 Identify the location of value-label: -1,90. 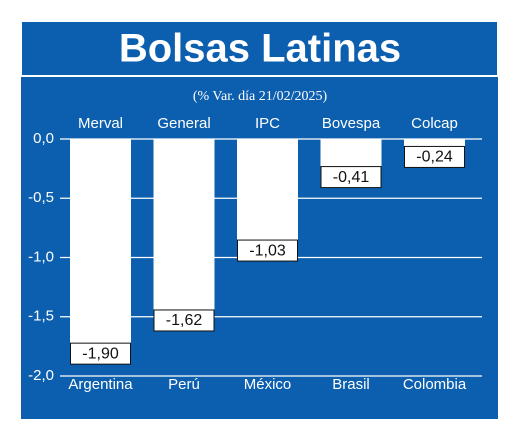
(100, 353).